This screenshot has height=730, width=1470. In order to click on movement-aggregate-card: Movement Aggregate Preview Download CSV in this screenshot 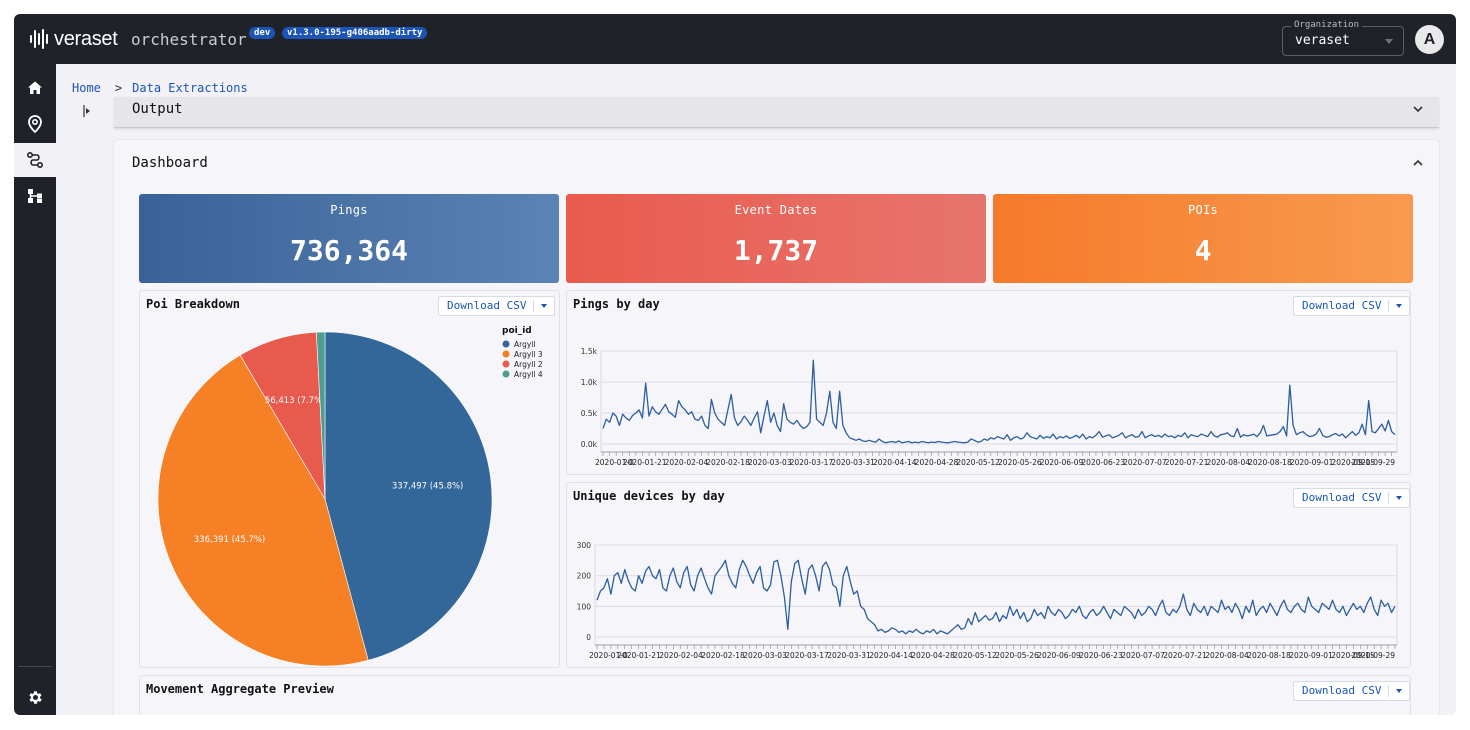, I will do `click(775, 695)`.